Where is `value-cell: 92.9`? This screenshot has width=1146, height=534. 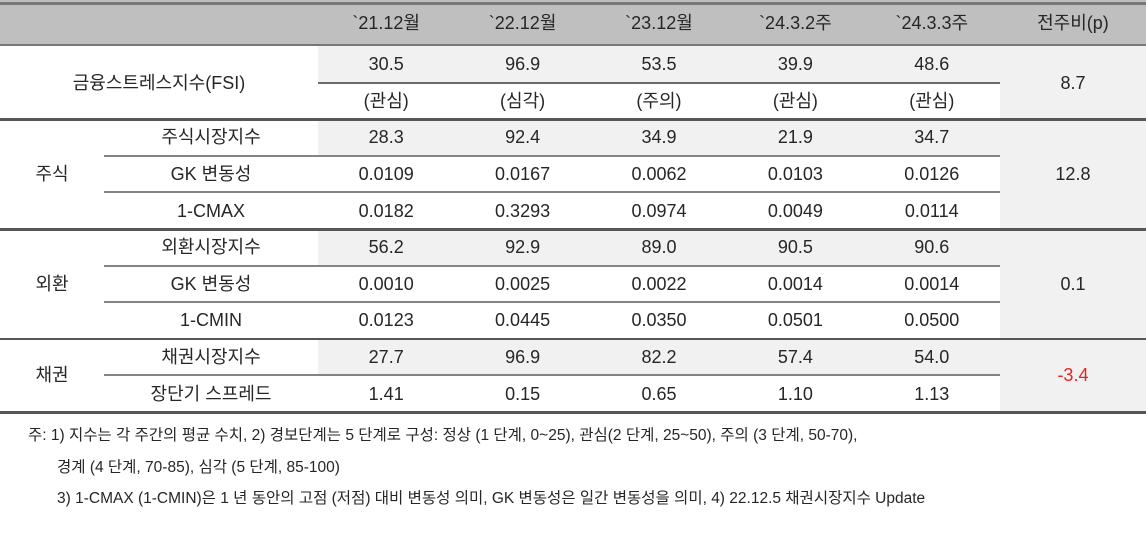 value-cell: 92.9 is located at coordinates (522, 247).